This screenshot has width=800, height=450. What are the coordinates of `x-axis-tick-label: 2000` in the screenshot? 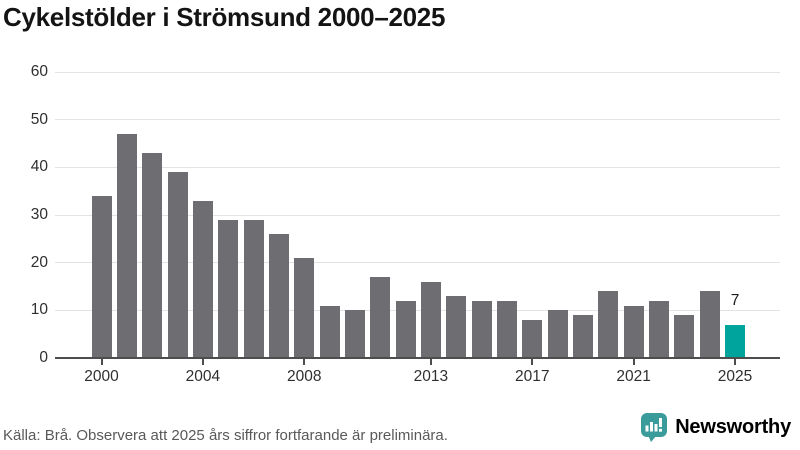 It's located at (101, 376).